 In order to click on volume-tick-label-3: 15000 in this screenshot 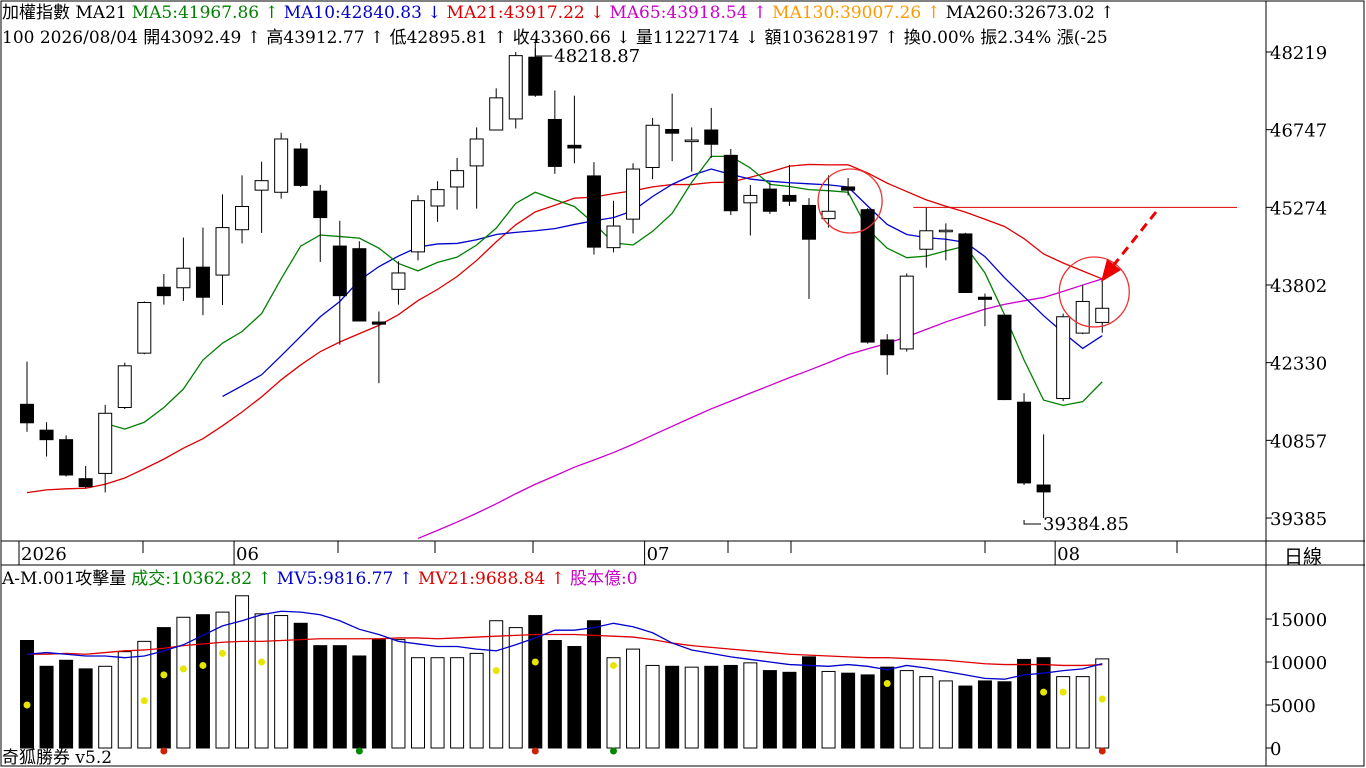, I will do `click(1298, 620)`.